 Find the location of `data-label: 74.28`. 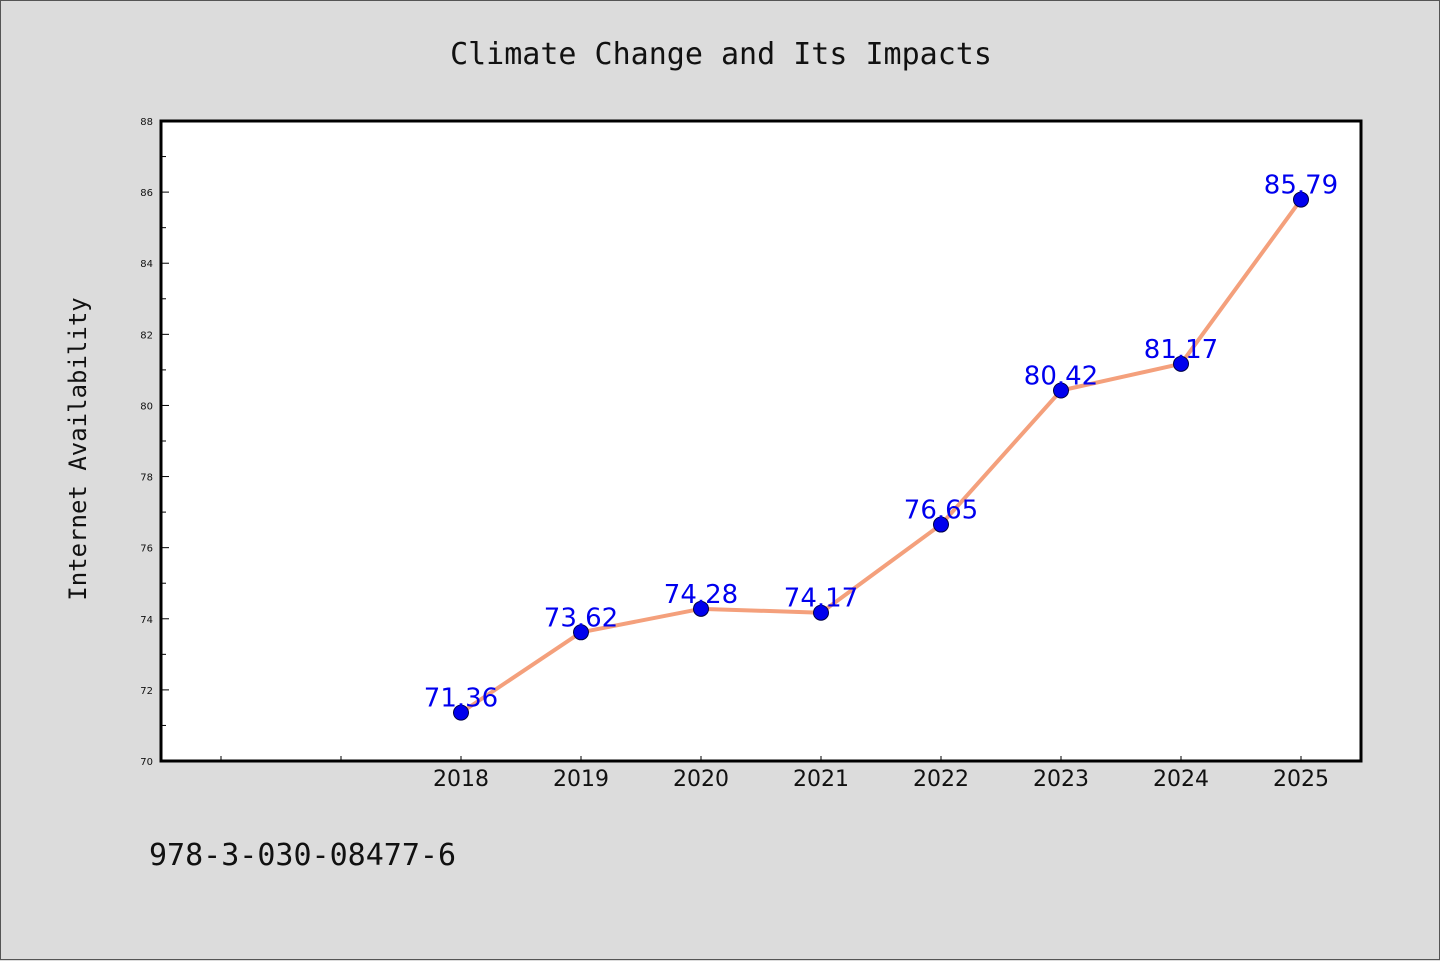

data-label: 74.28 is located at coordinates (701, 595).